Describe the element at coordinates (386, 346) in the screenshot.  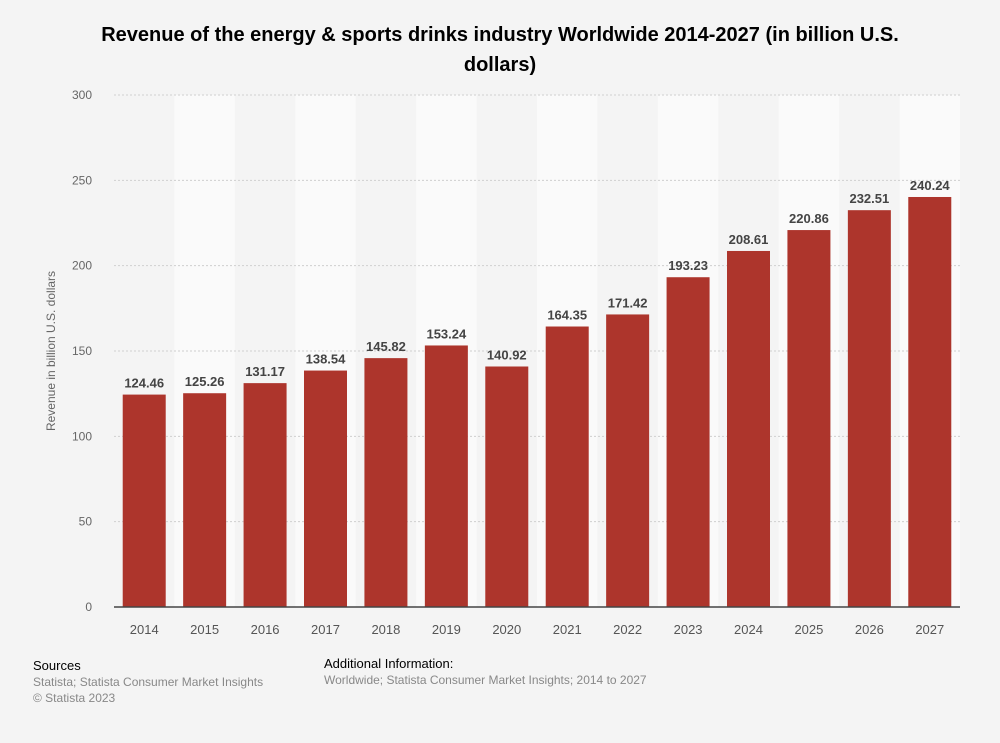
I see `data-label: 145.82` at that location.